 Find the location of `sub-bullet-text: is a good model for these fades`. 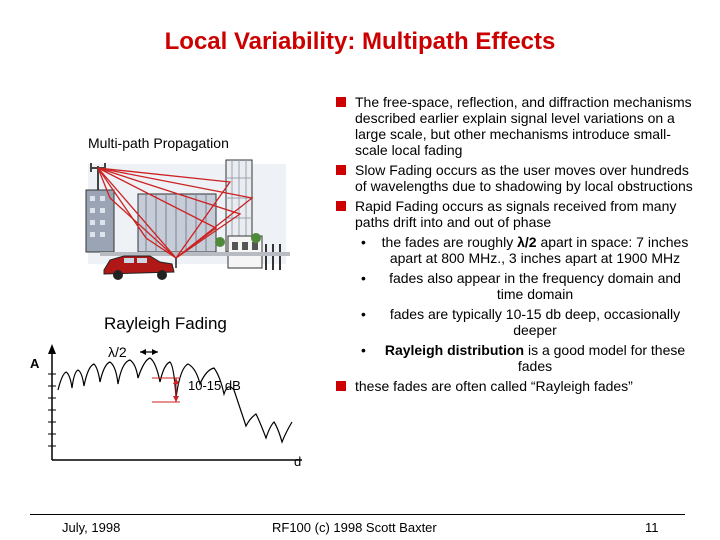

sub-bullet-text: is a good model for these fades is located at coordinates (601, 358).